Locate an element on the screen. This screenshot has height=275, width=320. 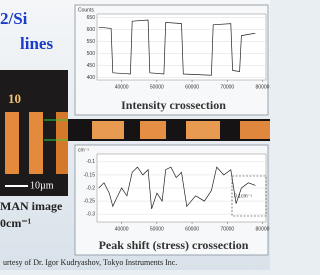
y-tick-label: 500 is located at coordinates (91, 54).